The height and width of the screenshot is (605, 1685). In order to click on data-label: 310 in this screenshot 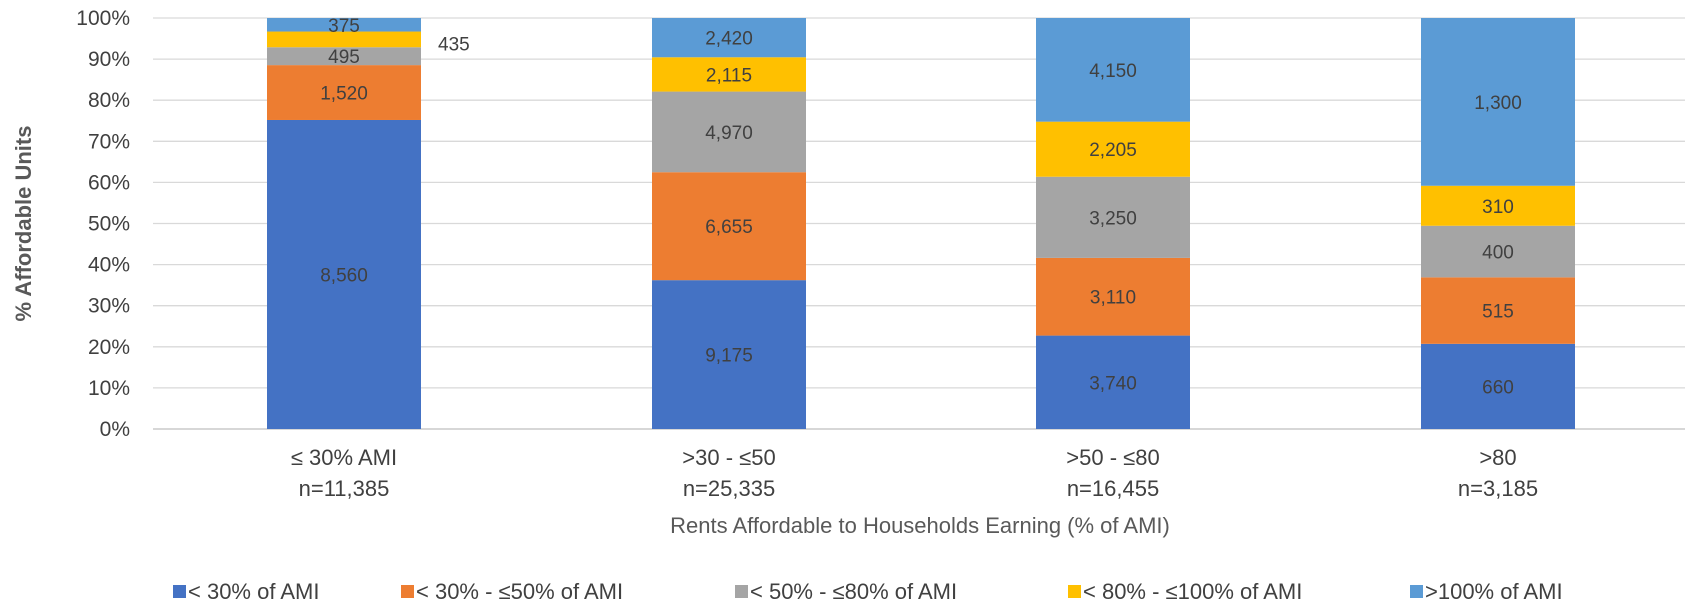, I will do `click(1498, 207)`.